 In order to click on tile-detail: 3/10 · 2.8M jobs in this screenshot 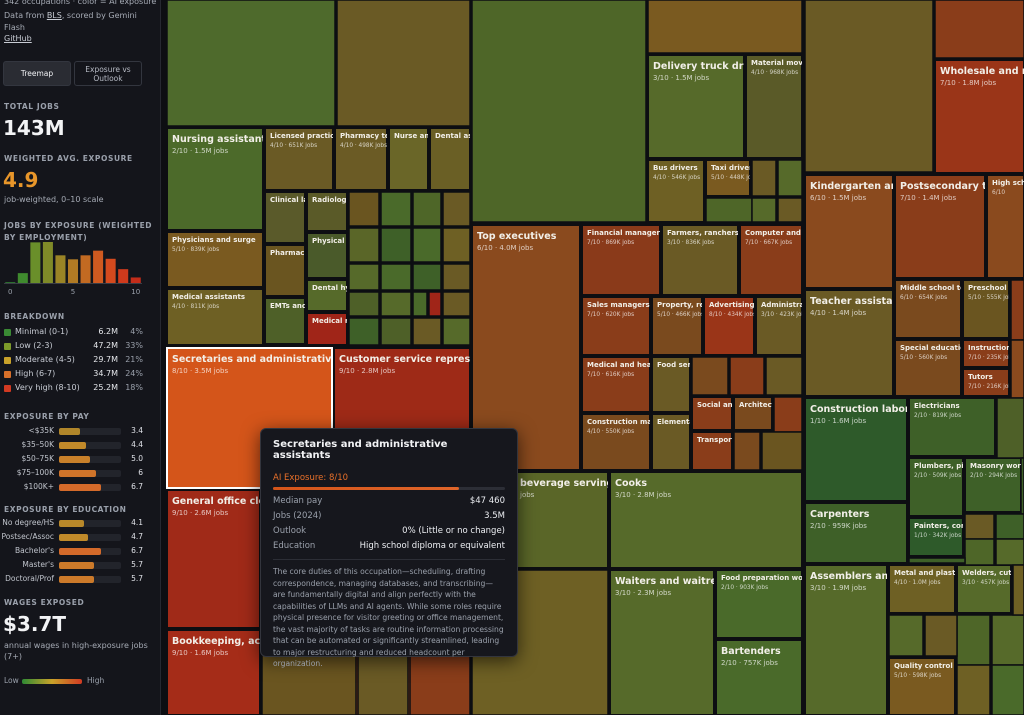, I will do `click(643, 495)`.